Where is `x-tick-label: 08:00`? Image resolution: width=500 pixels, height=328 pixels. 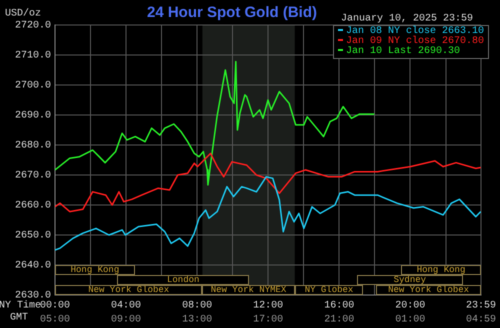
x-tick-label: 08:00 is located at coordinates (197, 306).